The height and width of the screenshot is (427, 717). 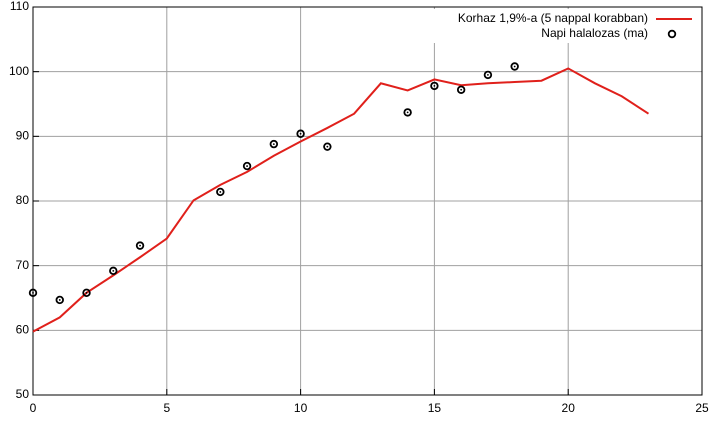 I want to click on y-tick-label: 60, so click(x=23, y=330).